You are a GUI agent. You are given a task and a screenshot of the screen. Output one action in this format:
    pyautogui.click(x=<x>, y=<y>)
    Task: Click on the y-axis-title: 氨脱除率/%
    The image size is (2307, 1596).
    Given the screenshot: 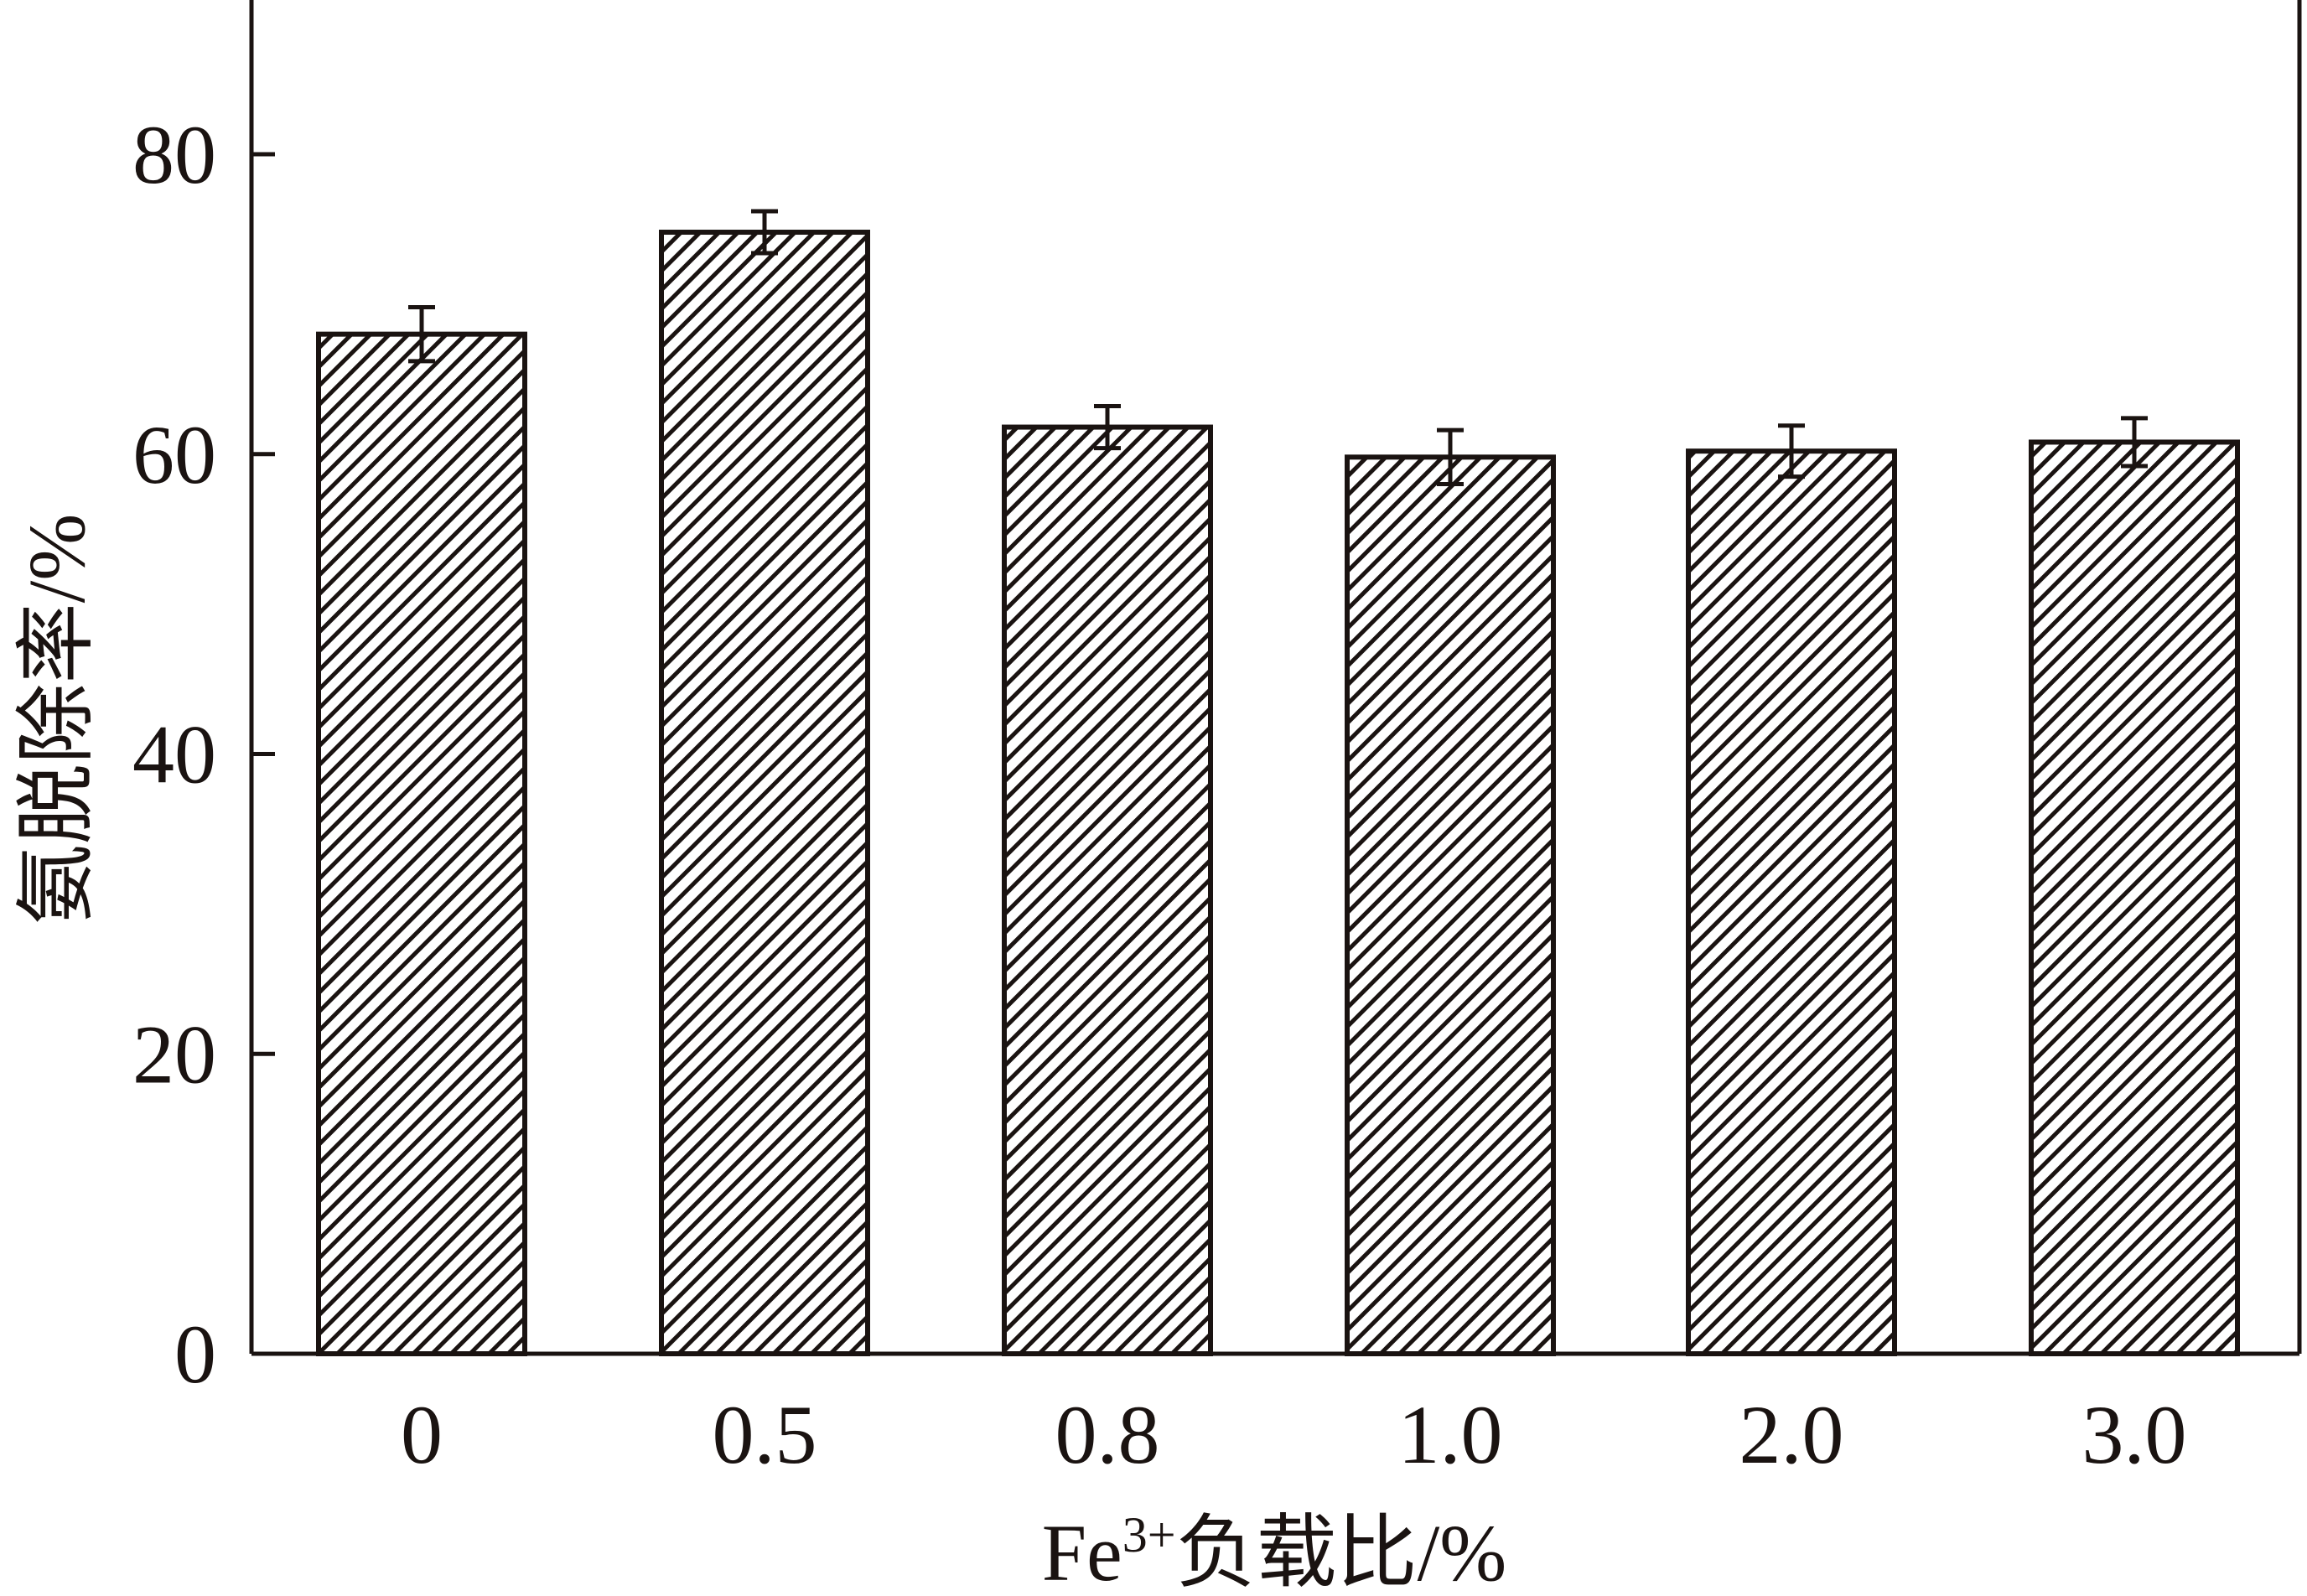 What is the action you would take?
    pyautogui.click(x=57, y=719)
    